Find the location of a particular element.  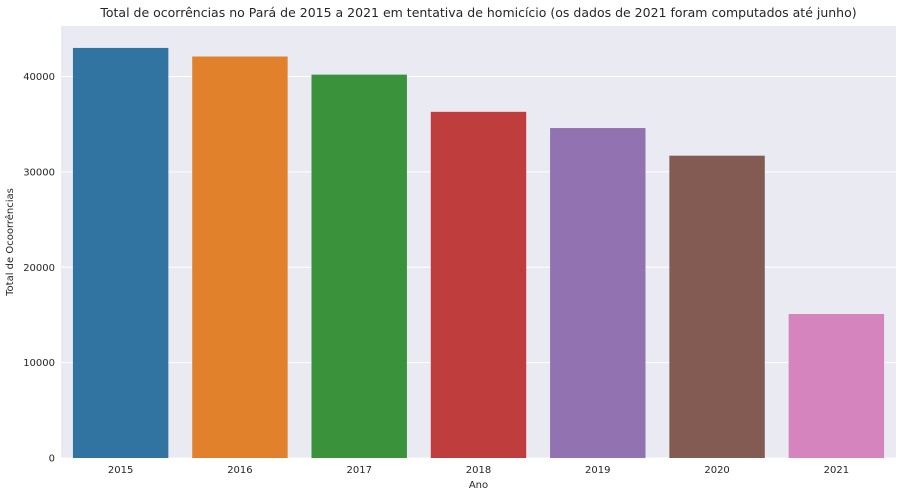

x-tick-labels: 2015 2016 2017 2018 2019 2020 2021 is located at coordinates (478, 470).